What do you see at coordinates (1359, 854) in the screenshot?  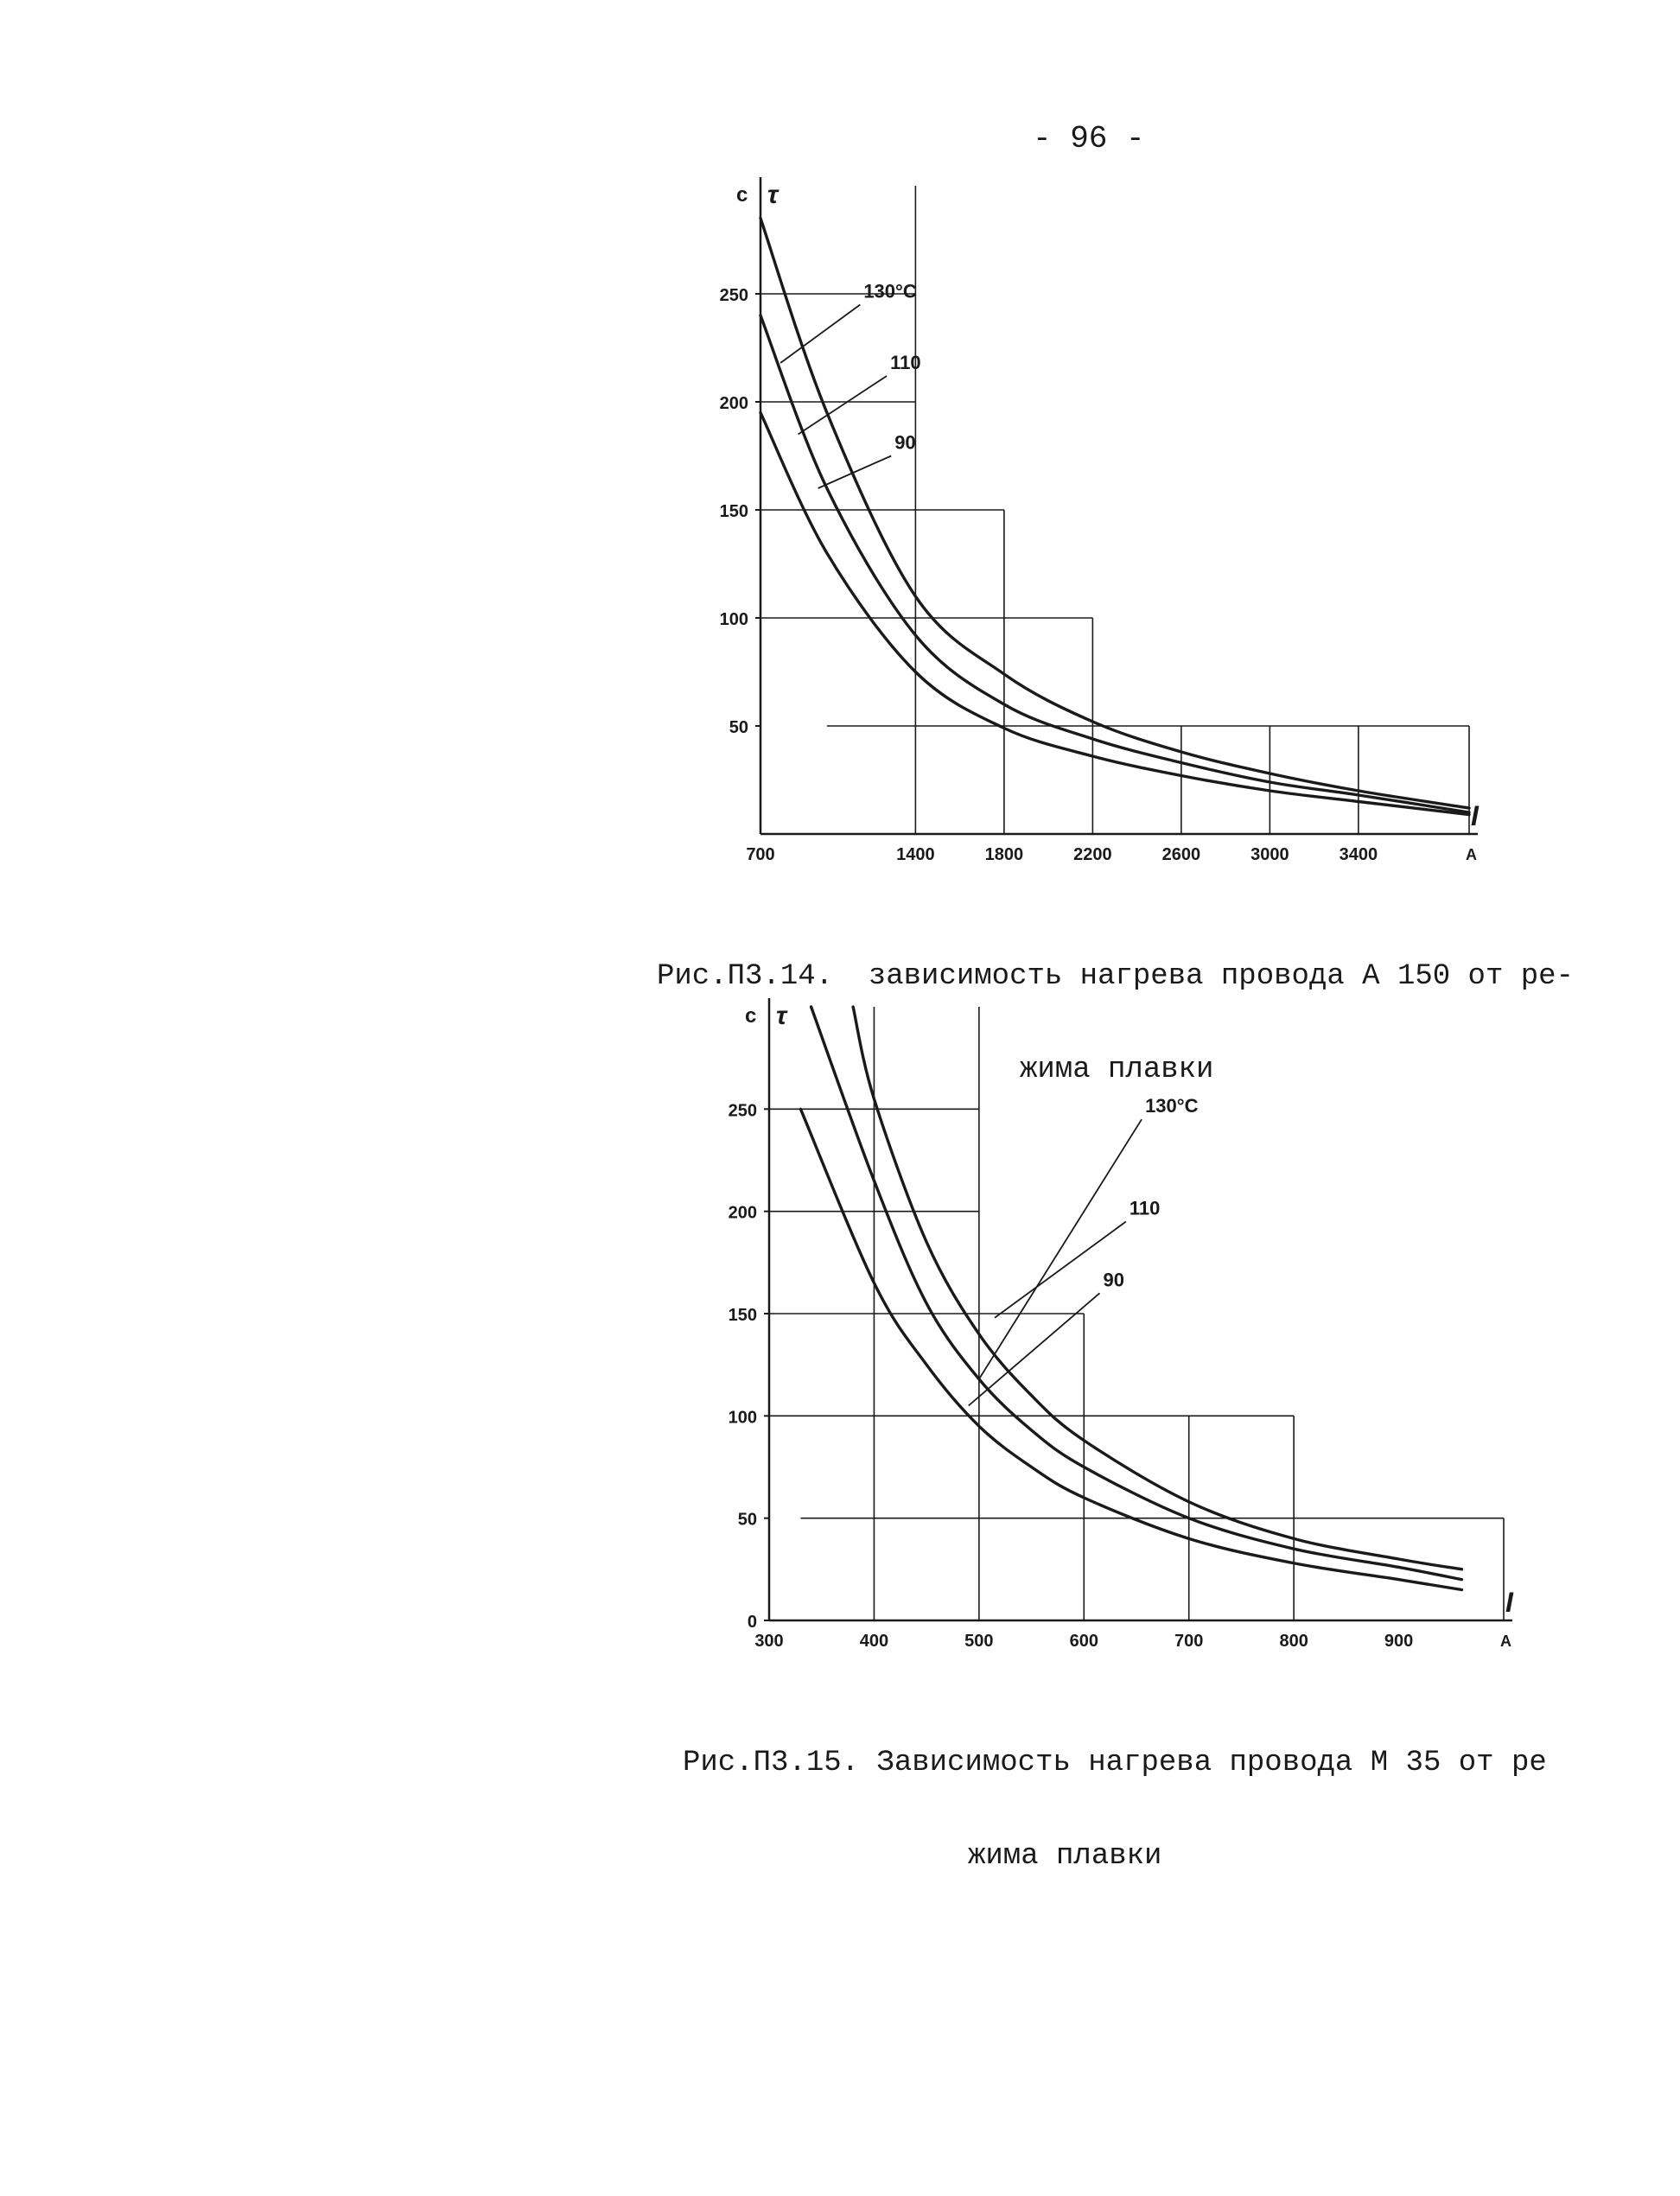 I see `x-tick-label: 3400` at bounding box center [1359, 854].